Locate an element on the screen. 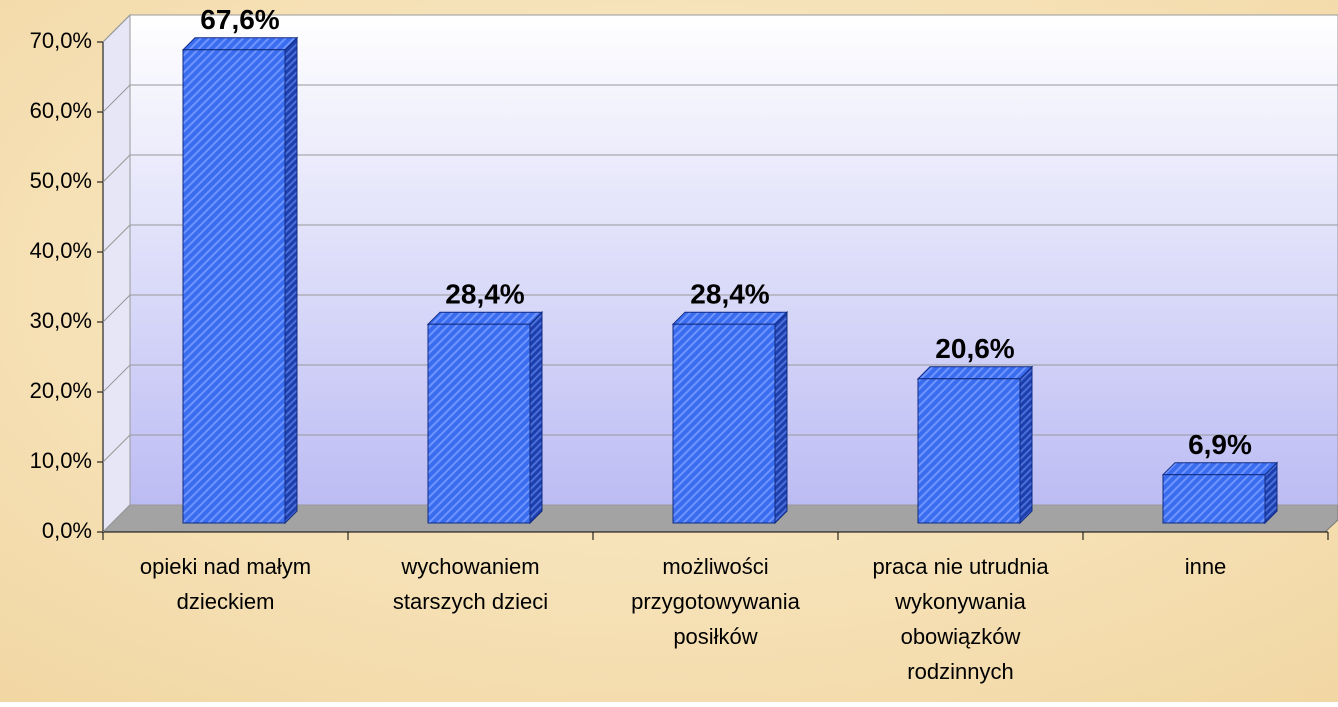 Image resolution: width=1338 pixels, height=707 pixels. x-tick-label: przygotowywania is located at coordinates (716, 601).